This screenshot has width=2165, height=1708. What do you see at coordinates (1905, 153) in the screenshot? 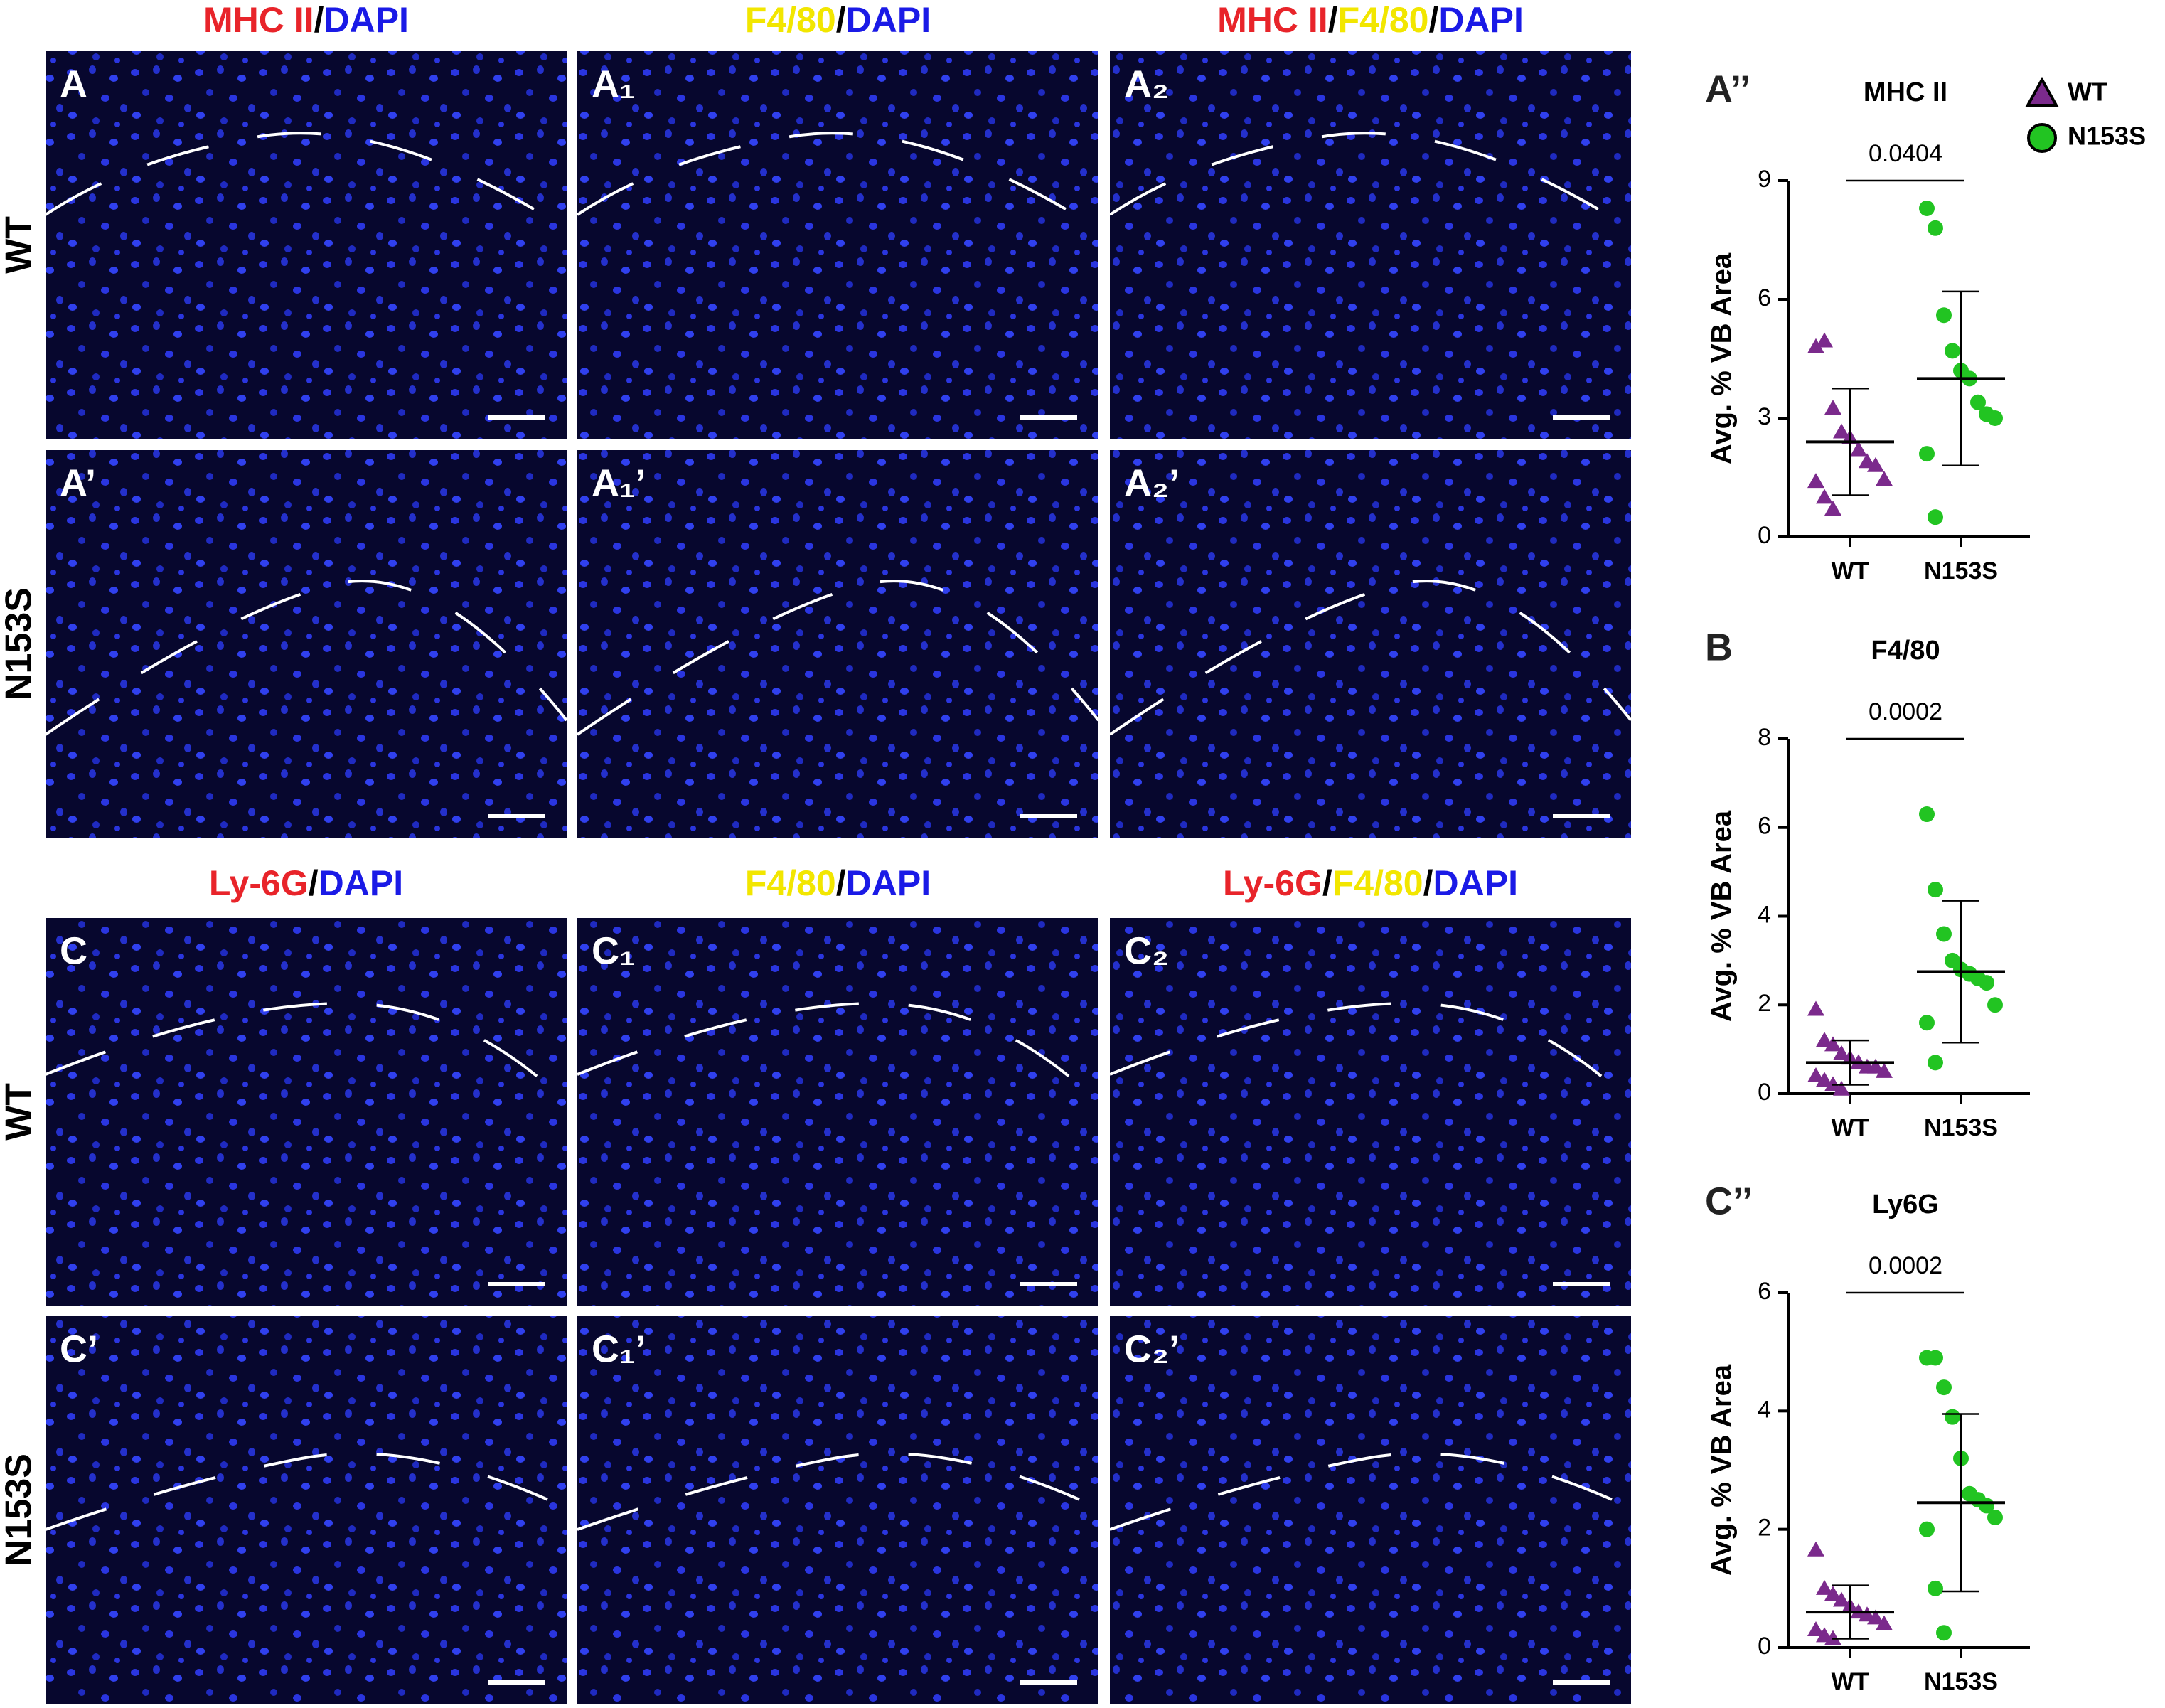
I see `p-value: 0.0404` at bounding box center [1905, 153].